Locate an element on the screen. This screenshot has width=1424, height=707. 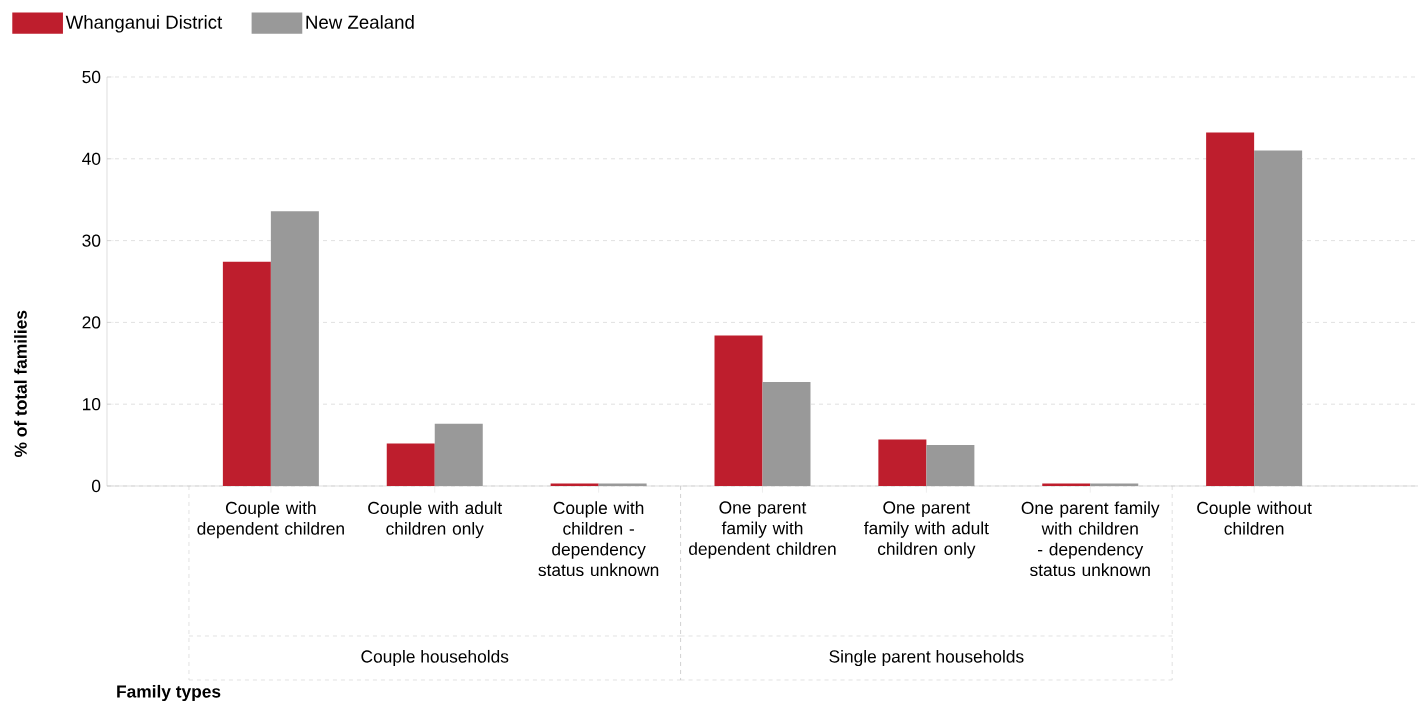
y-tick-label: 50 is located at coordinates (91, 77).